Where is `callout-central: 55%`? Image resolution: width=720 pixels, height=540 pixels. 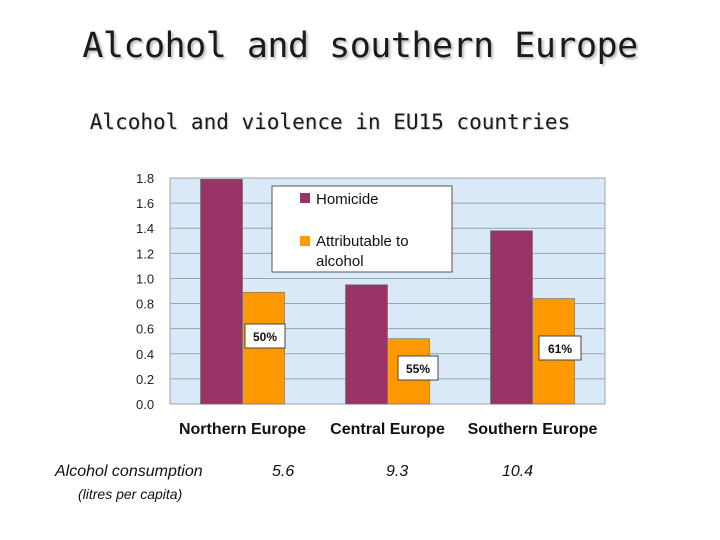 callout-central: 55% is located at coordinates (418, 369).